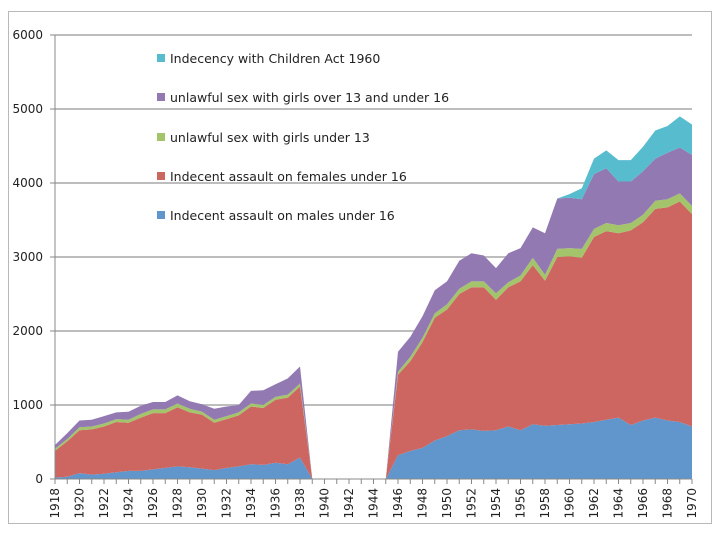 This screenshot has height=536, width=722. Describe the element at coordinates (178, 503) in the screenshot. I see `x-tick-label: 1928` at that location.